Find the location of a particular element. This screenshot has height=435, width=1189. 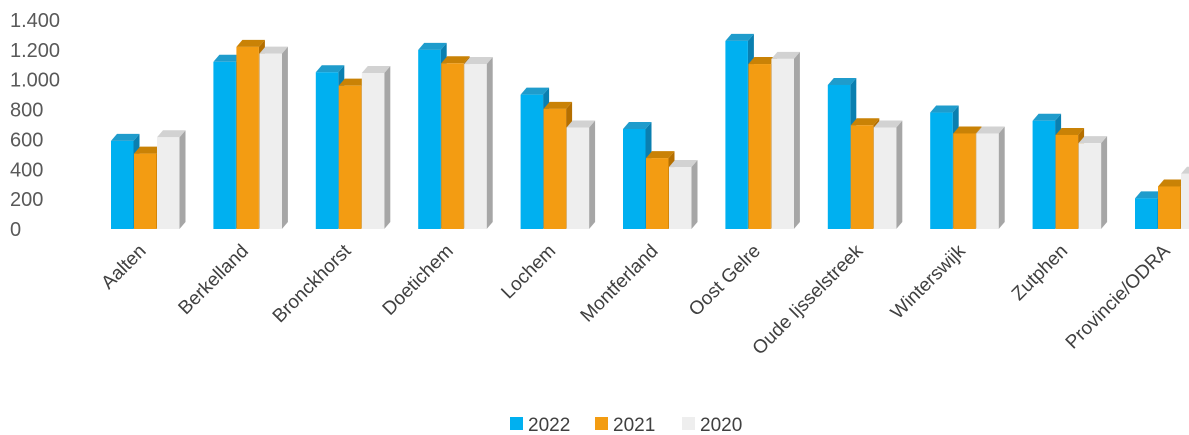

legend-item-2021: 2021 is located at coordinates (625, 425).